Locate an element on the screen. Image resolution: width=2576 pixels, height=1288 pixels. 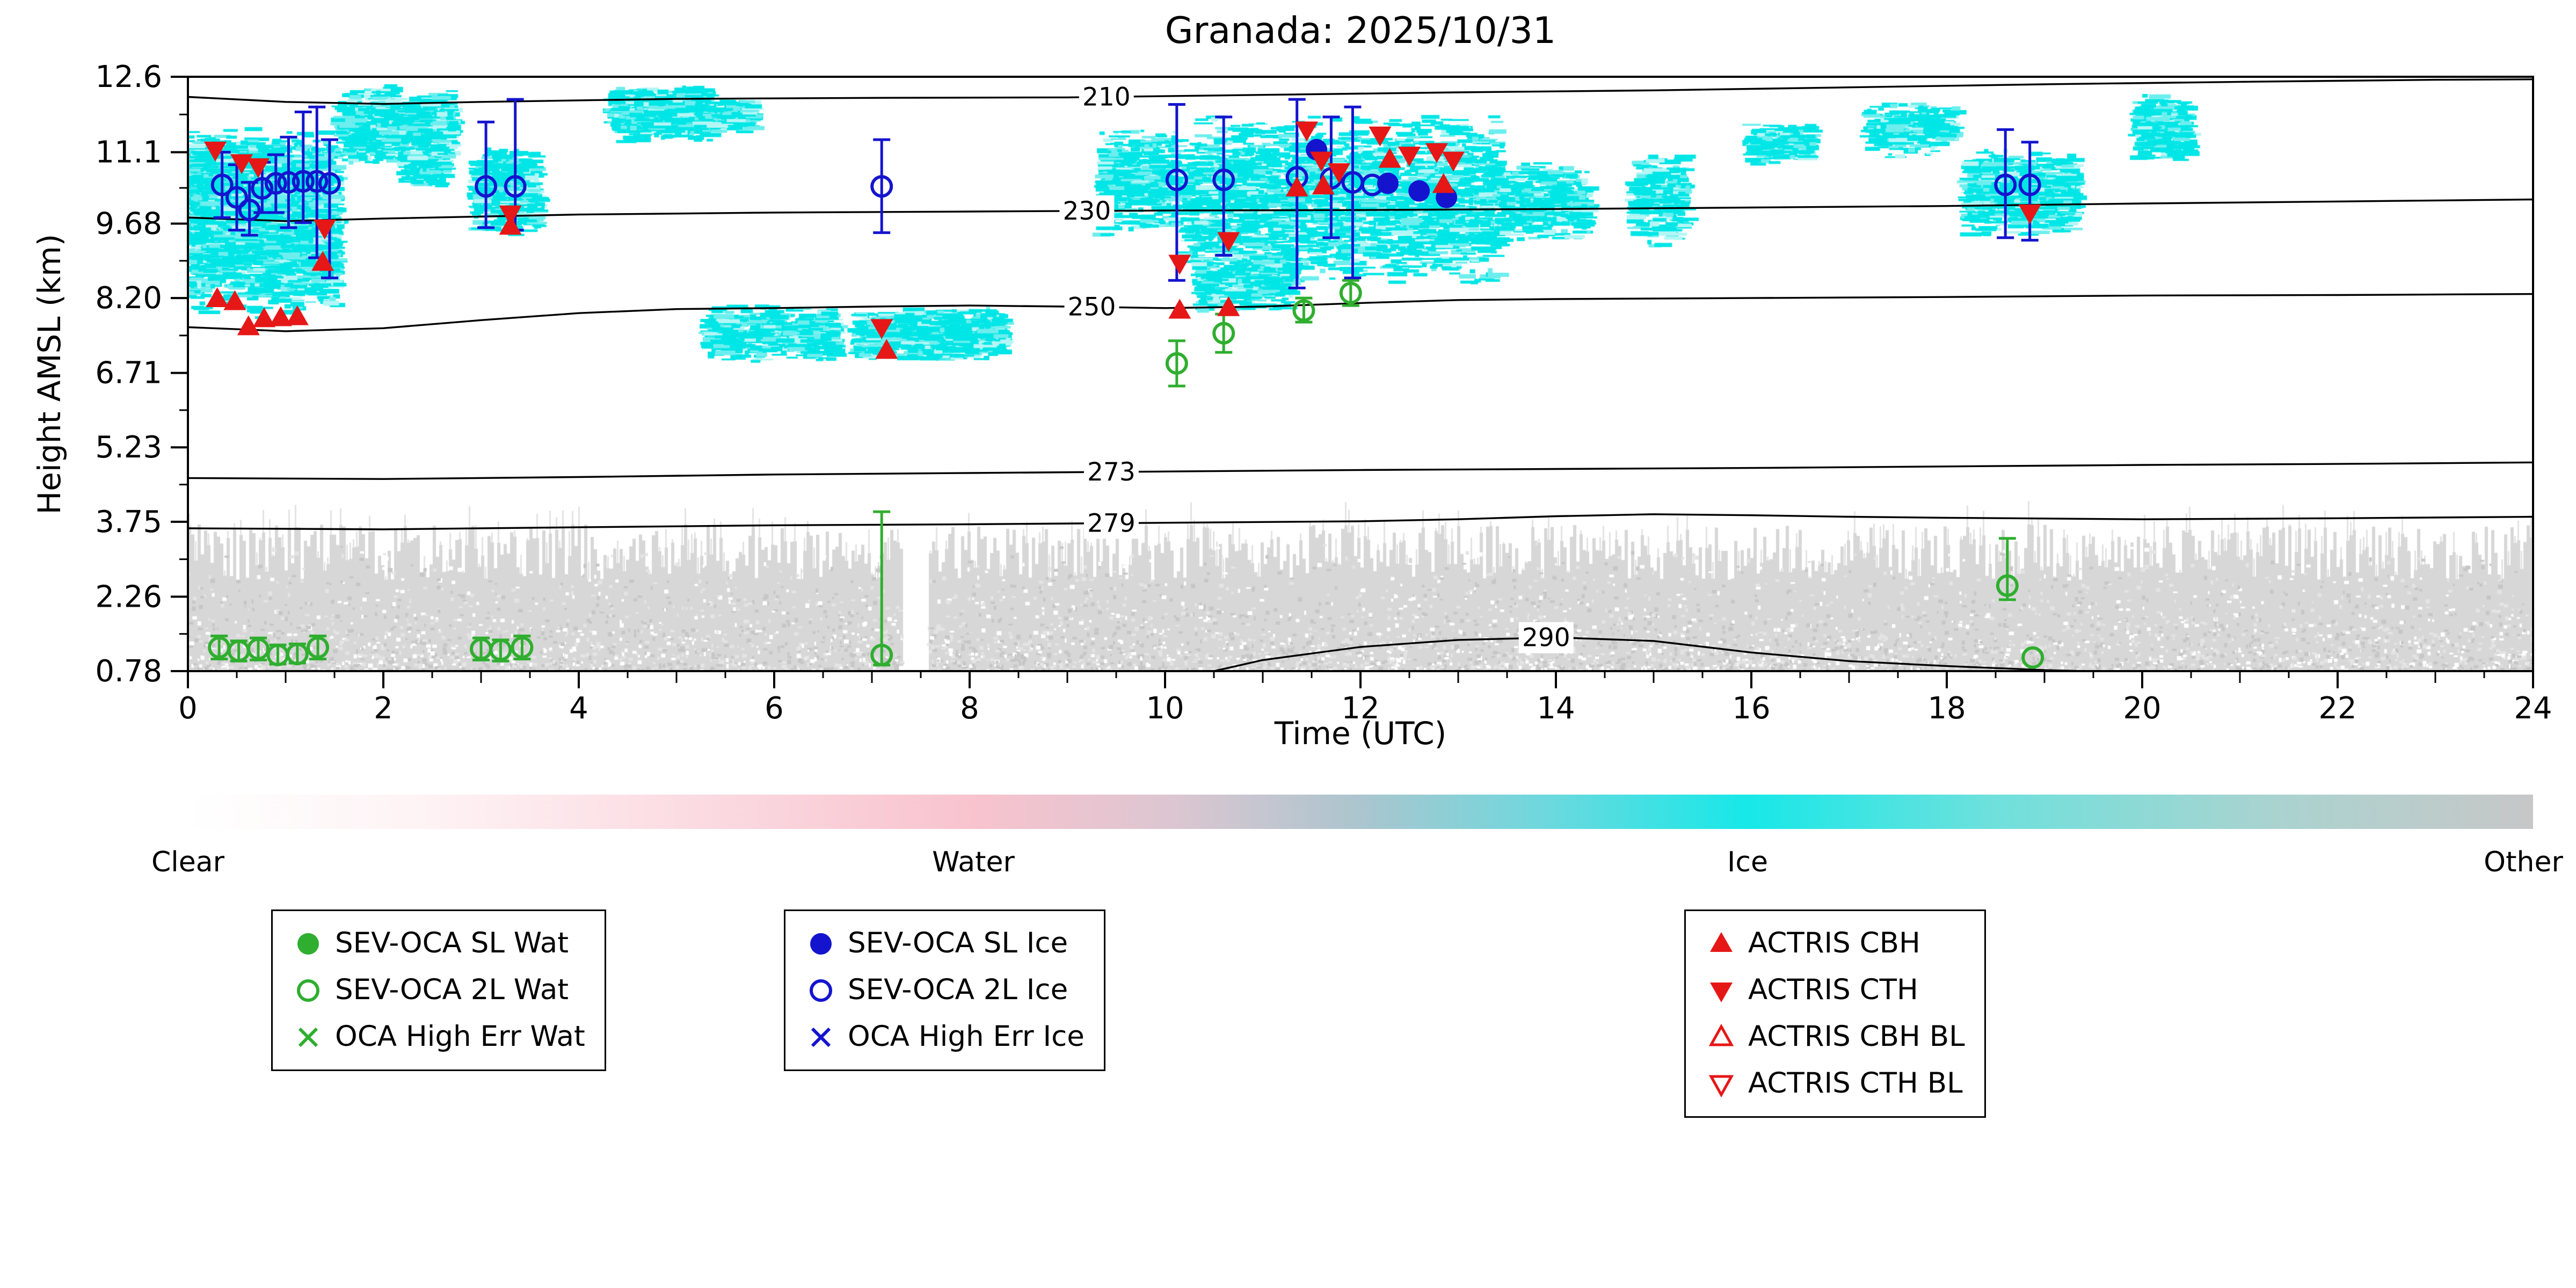
x-tick-label: 20 is located at coordinates (2142, 708).